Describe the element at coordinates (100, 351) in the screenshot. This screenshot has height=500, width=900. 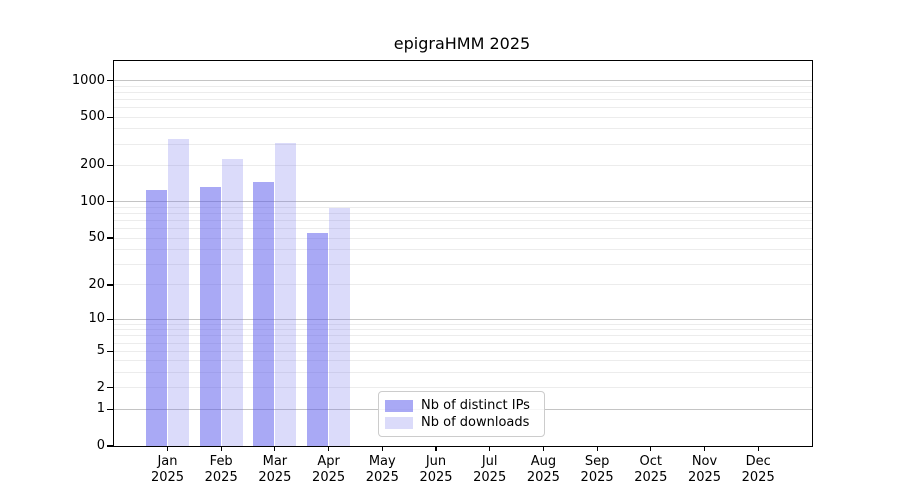
I see `y-tick-label: 5` at that location.